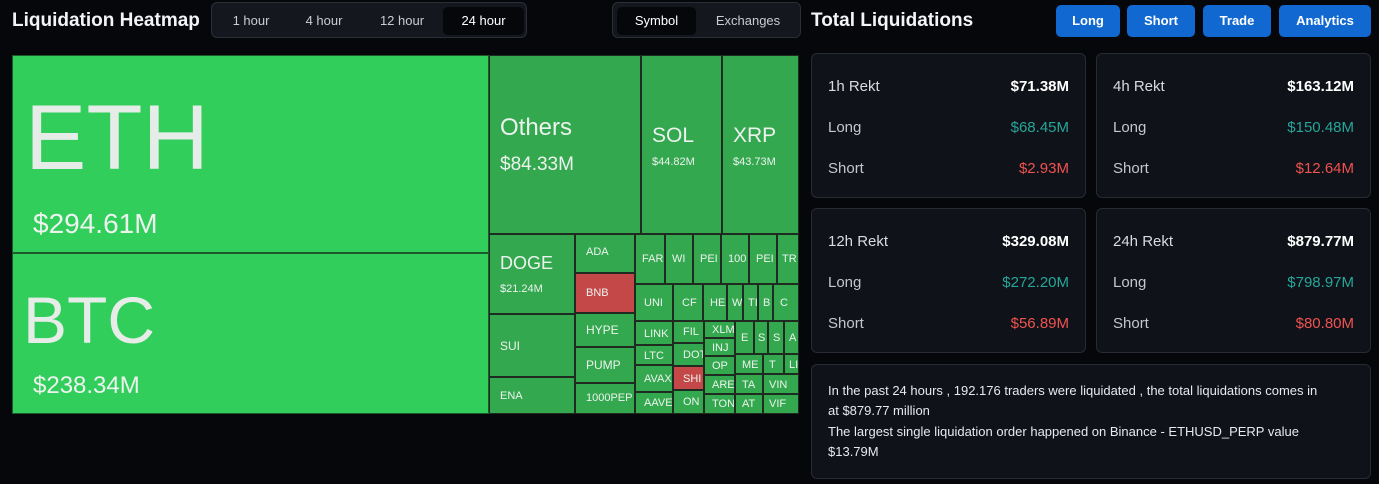  I want to click on heatmap-tile-dot: DOT, so click(688, 354).